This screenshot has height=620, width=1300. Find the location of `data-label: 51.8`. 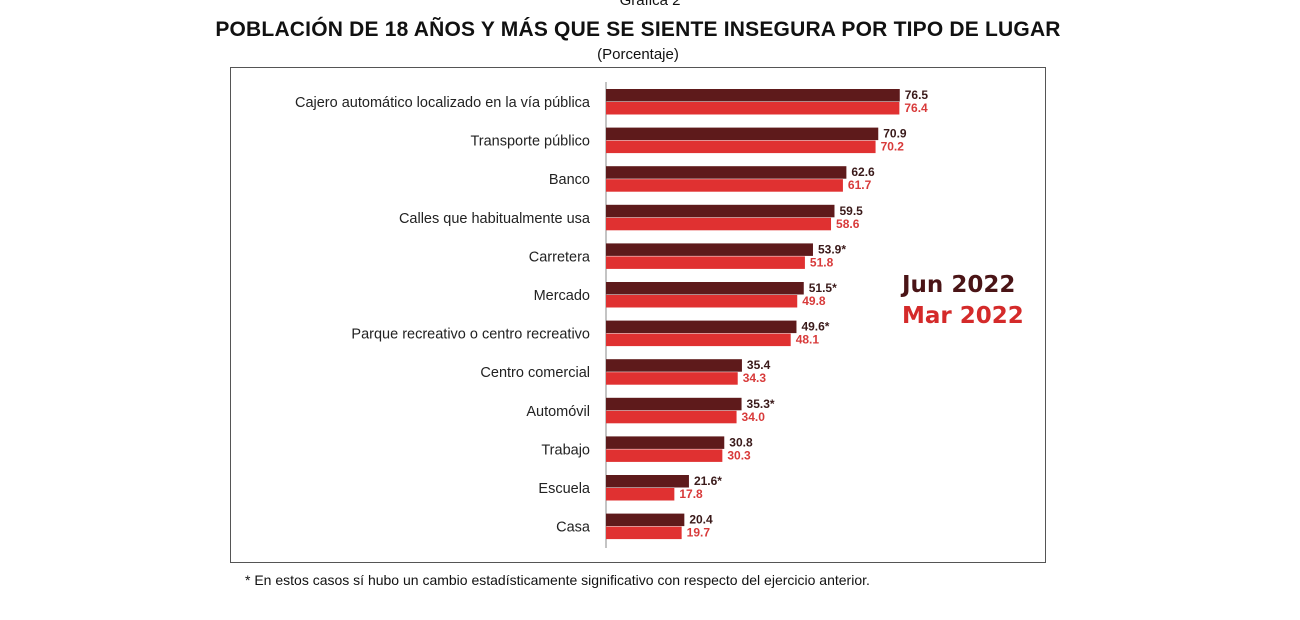

data-label: 51.8 is located at coordinates (822, 262).